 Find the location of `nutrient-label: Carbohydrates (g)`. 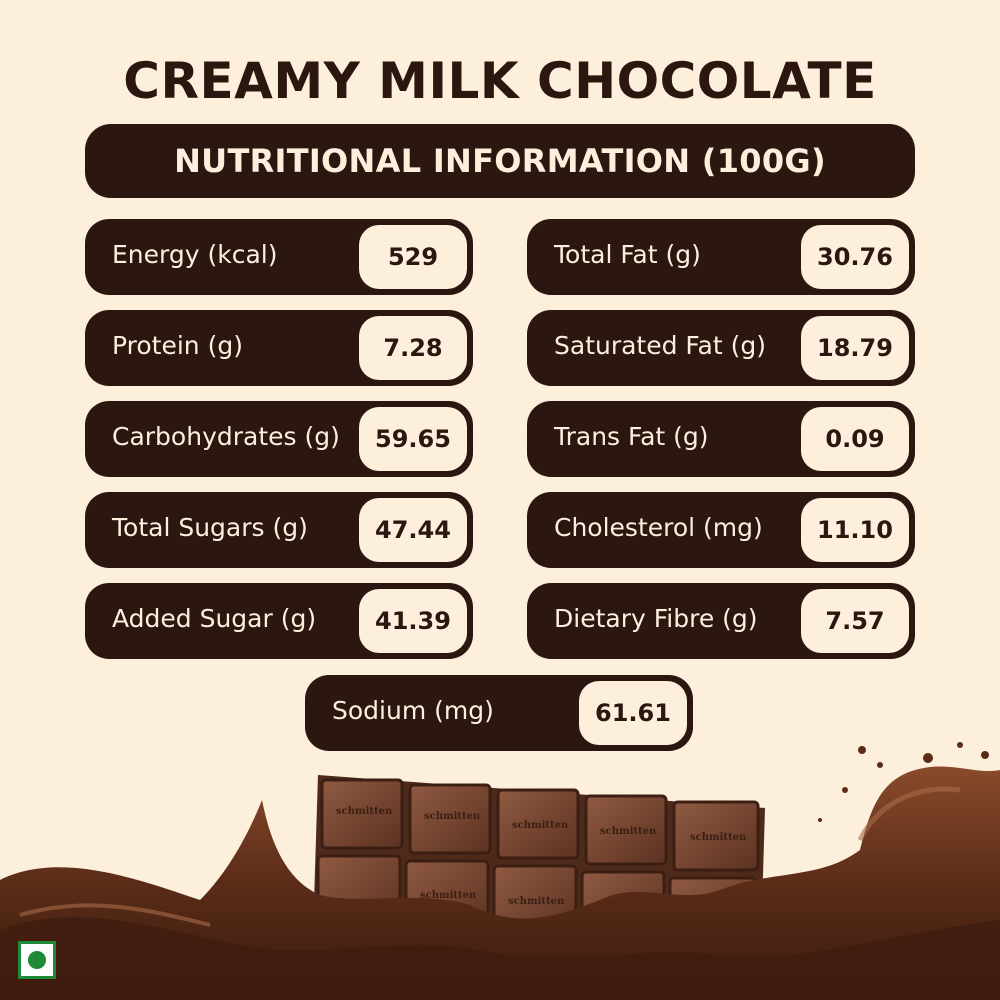

nutrient-label: Carbohydrates (g) is located at coordinates (226, 436).